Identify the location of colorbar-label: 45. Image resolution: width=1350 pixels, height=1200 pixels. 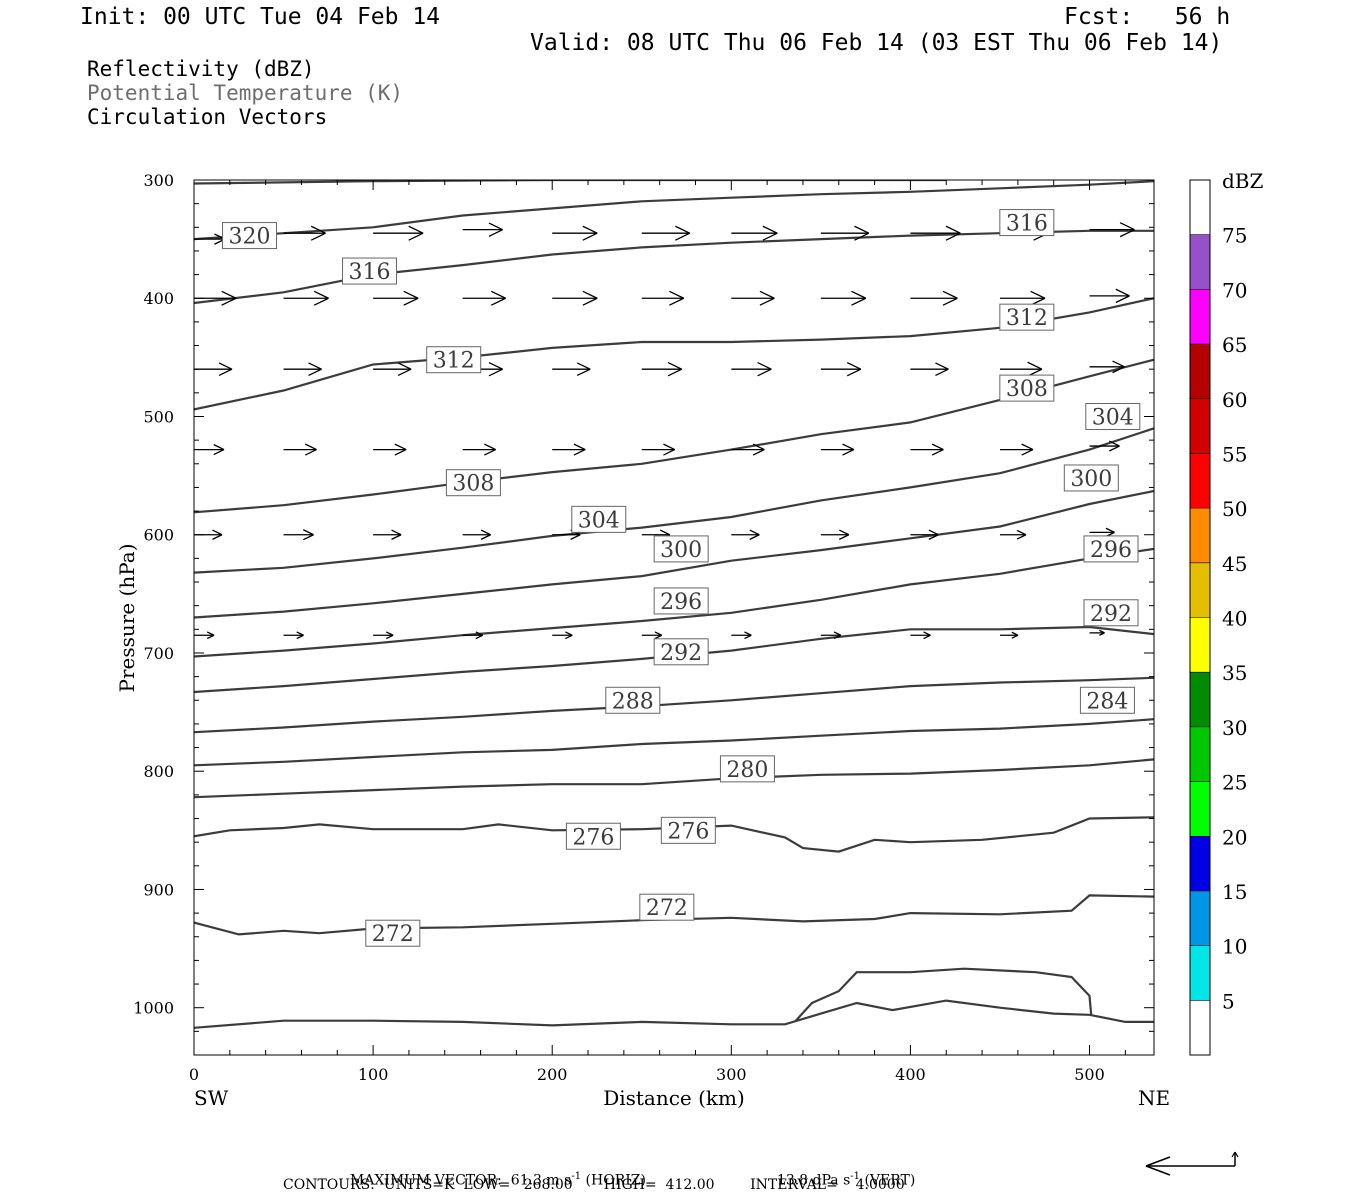
(1234, 564).